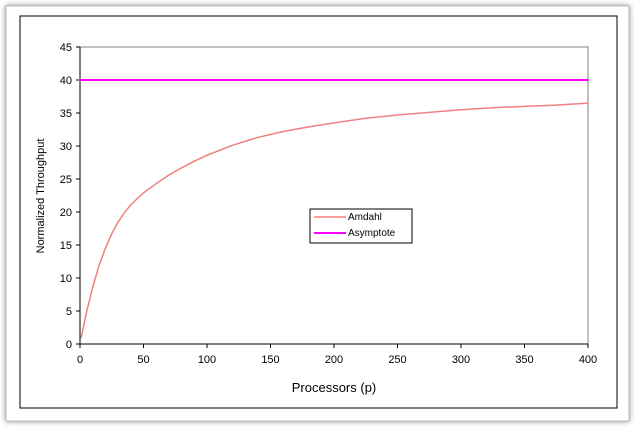 This screenshot has height=432, width=635. Describe the element at coordinates (143, 360) in the screenshot. I see `x-tick-label: 50` at that location.